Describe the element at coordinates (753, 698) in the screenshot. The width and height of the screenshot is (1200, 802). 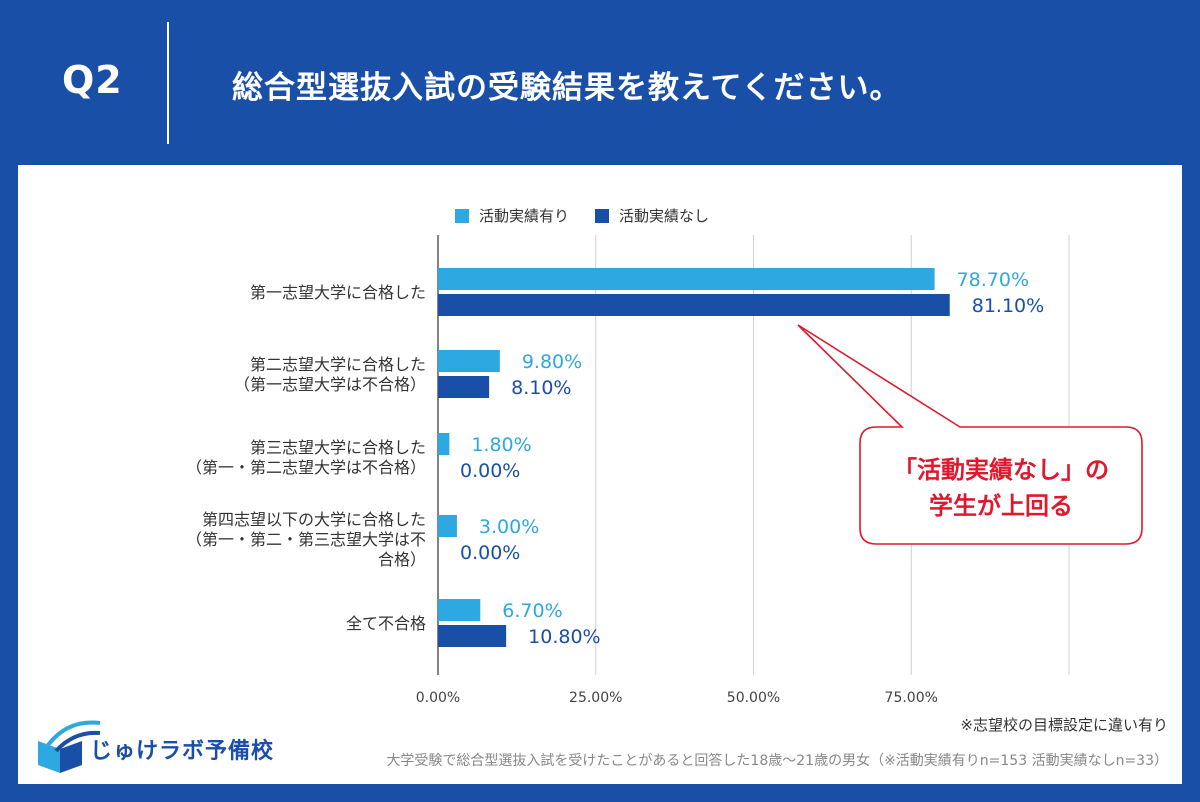
I see `x-tick-label: 50.00%` at that location.